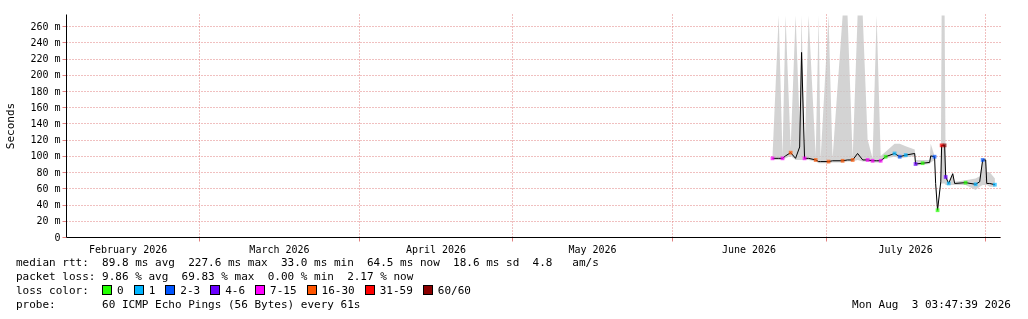 The image size is (1028, 319). What do you see at coordinates (883, 131) in the screenshot?
I see `line-series` at bounding box center [883, 131].